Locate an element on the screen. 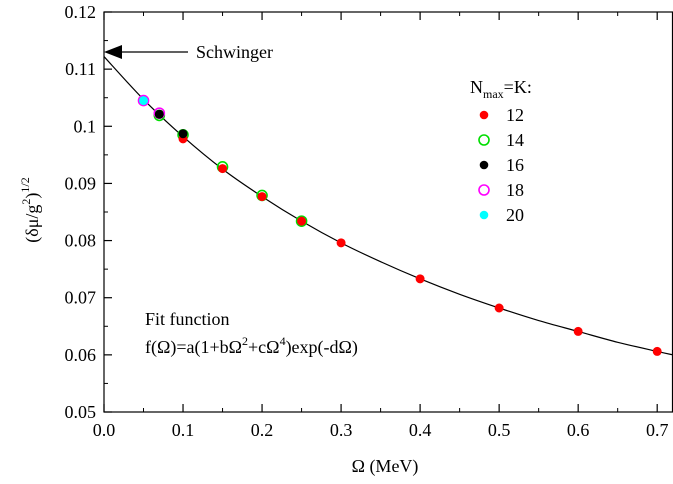 The width and height of the screenshot is (673, 484). y-tick-label: 0.08 is located at coordinates (81, 241).